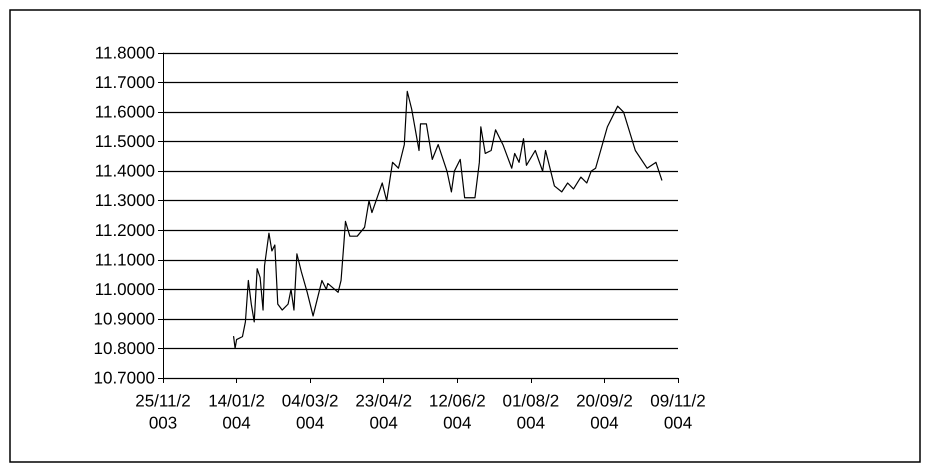 This screenshot has width=931, height=473. What do you see at coordinates (310, 412) in the screenshot?
I see `x-tick-label: 04/03/2004` at bounding box center [310, 412].